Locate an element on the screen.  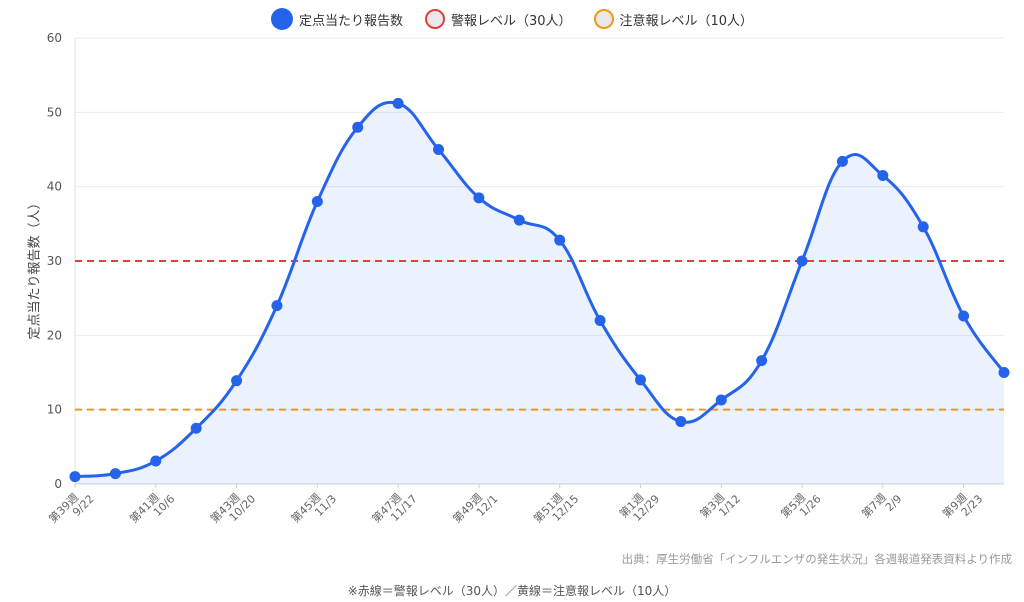
footnote: ※赤線＝警報レベル（30人）／黄線＝注意報レベル（10人） is located at coordinates (512, 591).